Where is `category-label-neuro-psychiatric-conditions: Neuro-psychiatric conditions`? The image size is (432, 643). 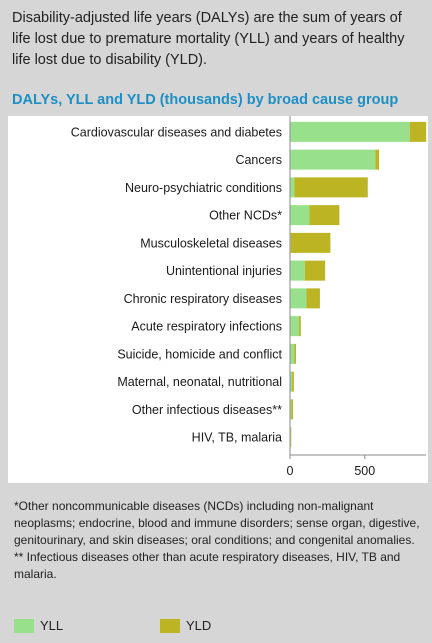 category-label-neuro-psychiatric-conditions: Neuro-psychiatric conditions is located at coordinates (203, 188).